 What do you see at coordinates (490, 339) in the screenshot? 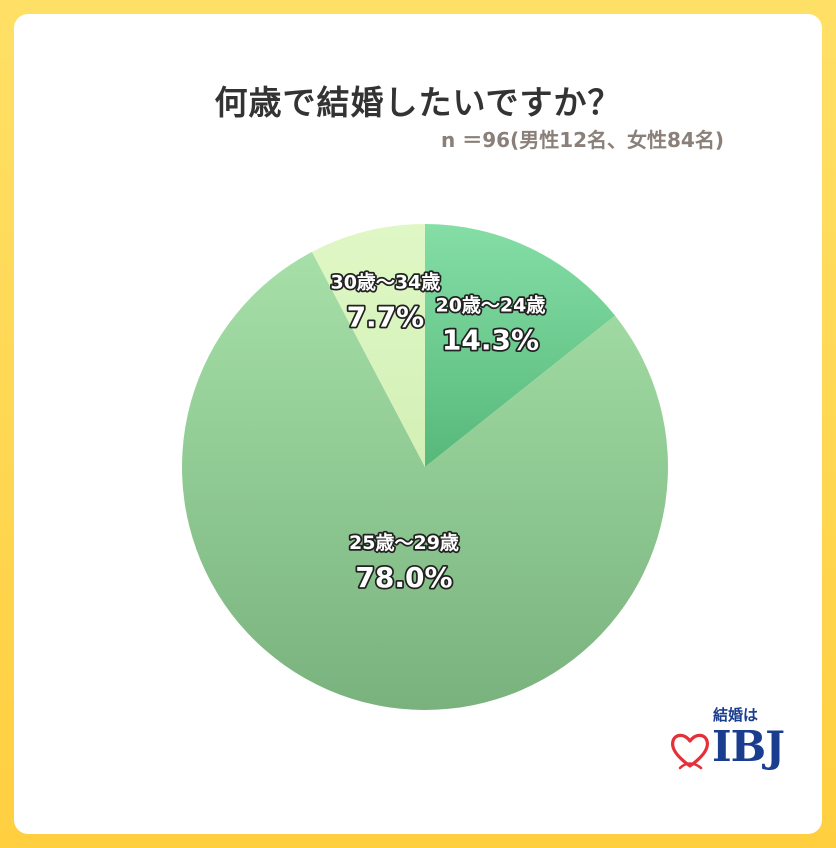
I see `slice-value-1: 14.3%` at bounding box center [490, 339].